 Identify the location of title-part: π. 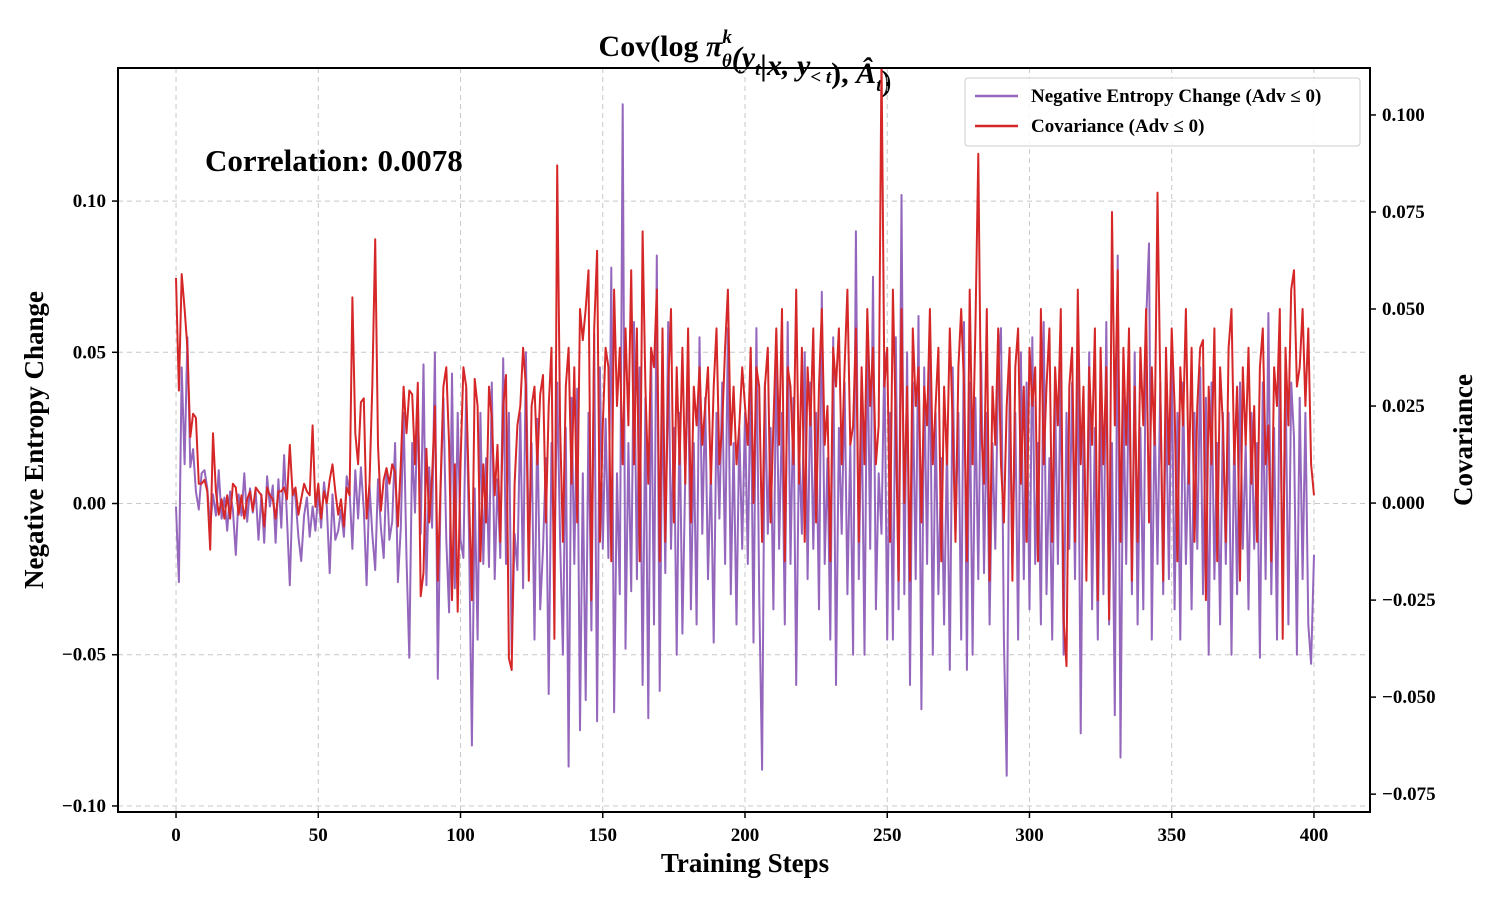
(714, 46).